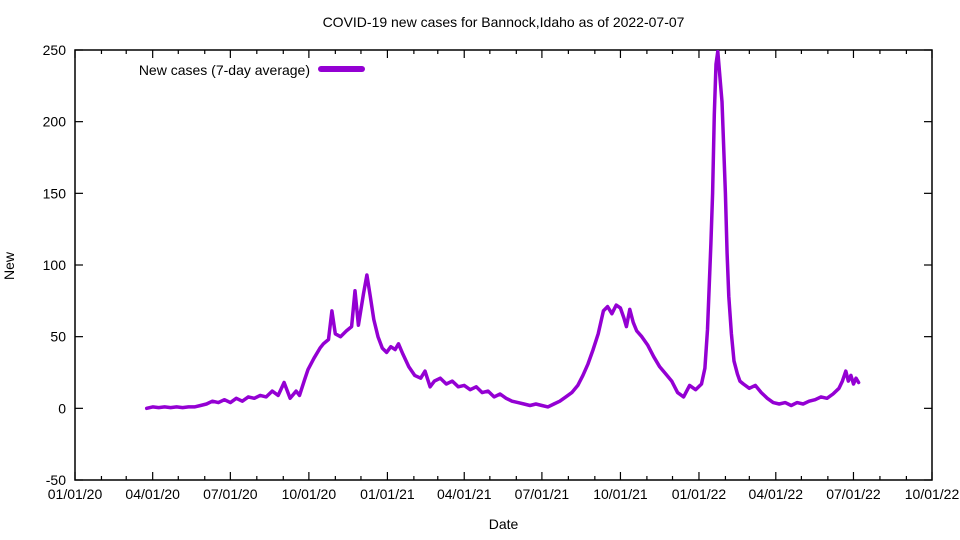  What do you see at coordinates (152, 494) in the screenshot?
I see `x-tick-label: 04/01/20` at bounding box center [152, 494].